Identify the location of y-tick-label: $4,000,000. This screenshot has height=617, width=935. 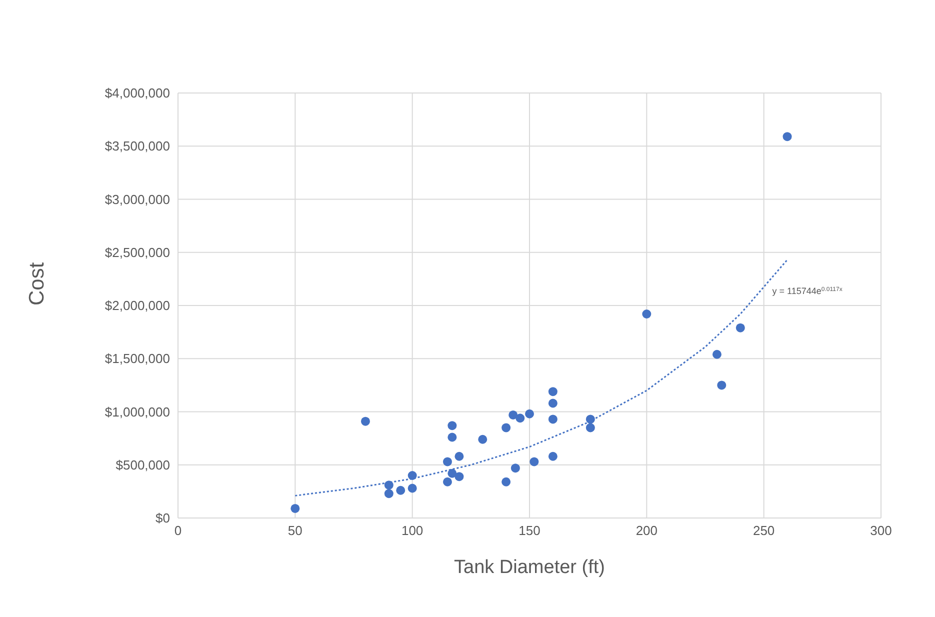
(137, 93).